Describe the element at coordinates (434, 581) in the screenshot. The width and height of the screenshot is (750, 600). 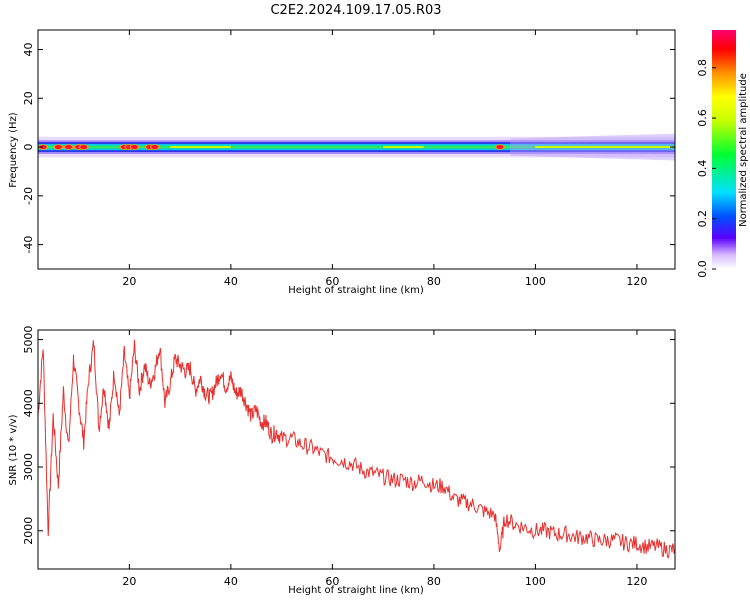
I see `snr-x-tick-label: 80` at that location.